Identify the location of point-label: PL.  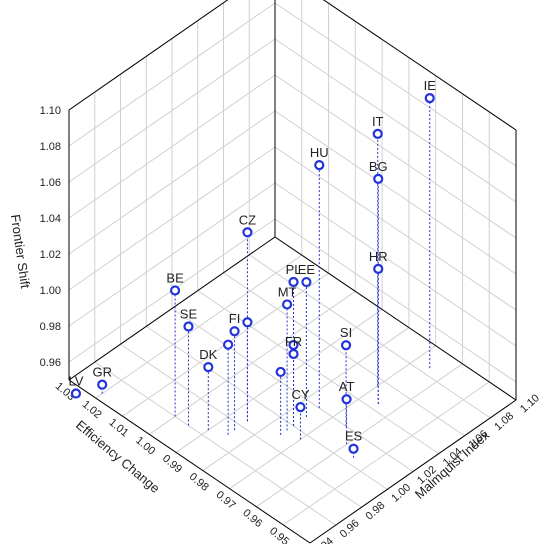
(294, 269).